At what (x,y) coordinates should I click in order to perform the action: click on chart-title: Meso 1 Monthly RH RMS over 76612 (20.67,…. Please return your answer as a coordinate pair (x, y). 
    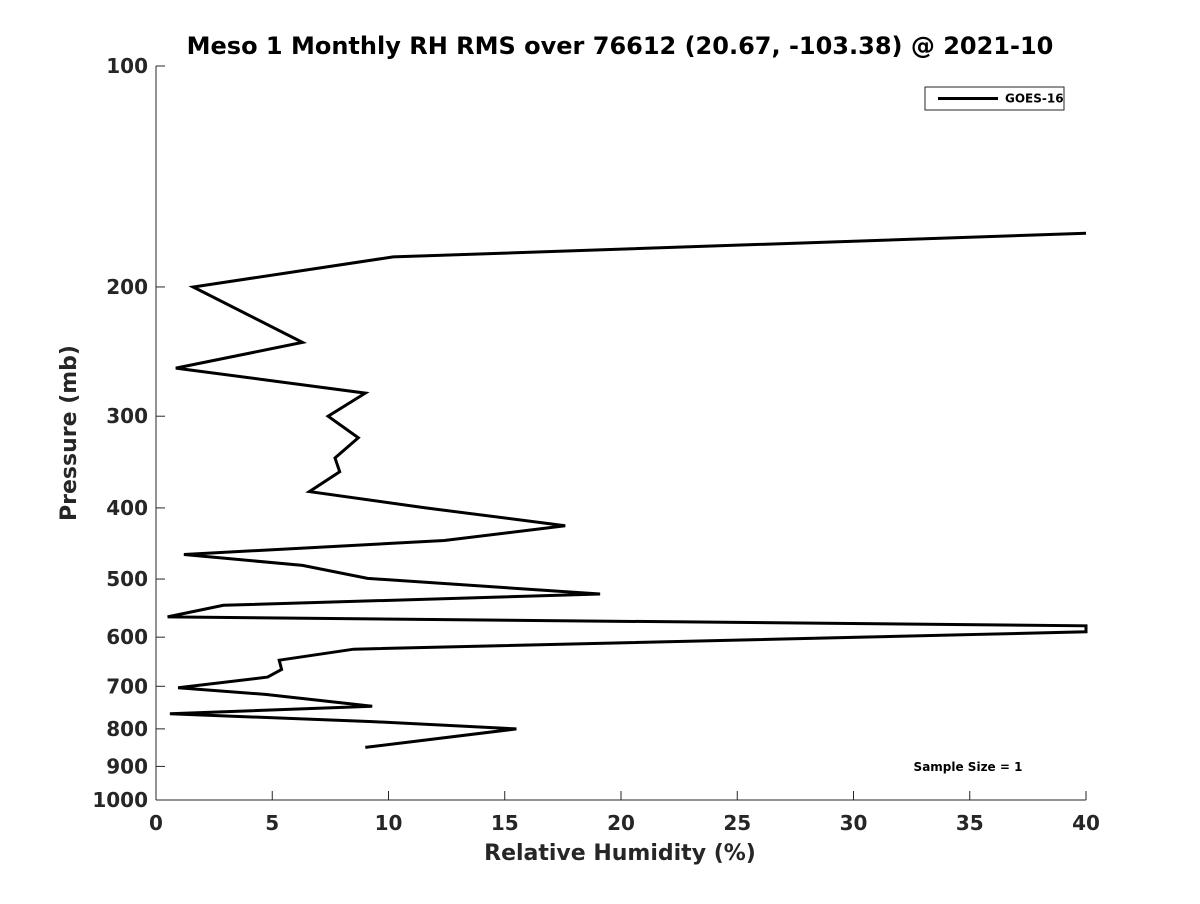
    Looking at the image, I should click on (620, 46).